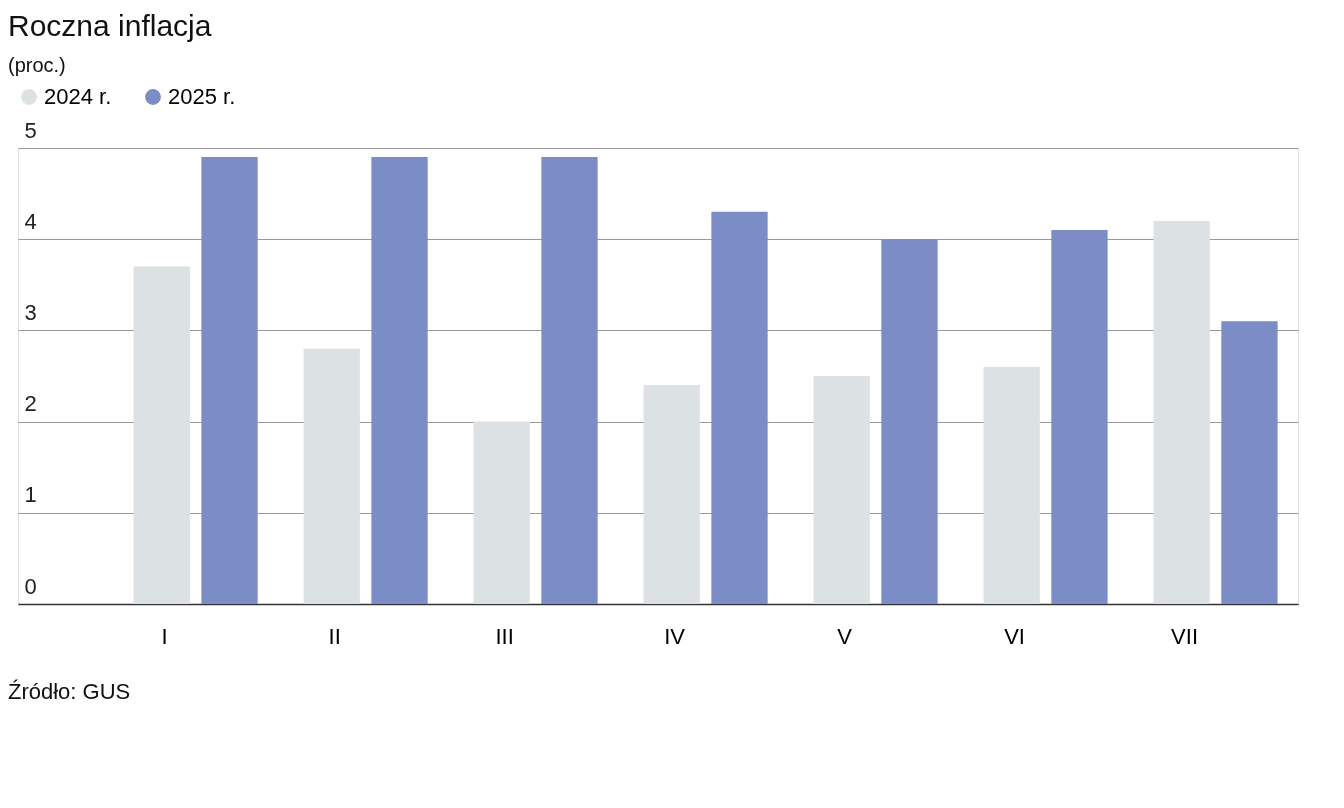 The width and height of the screenshot is (1344, 808). Describe the element at coordinates (78, 96) in the screenshot. I see `legend-label: 2024 r.` at that location.